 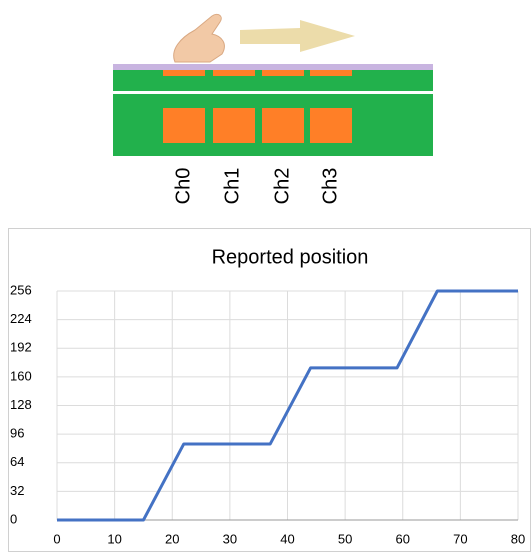 What do you see at coordinates (290, 257) in the screenshot?
I see `chart-title: Reported position` at bounding box center [290, 257].